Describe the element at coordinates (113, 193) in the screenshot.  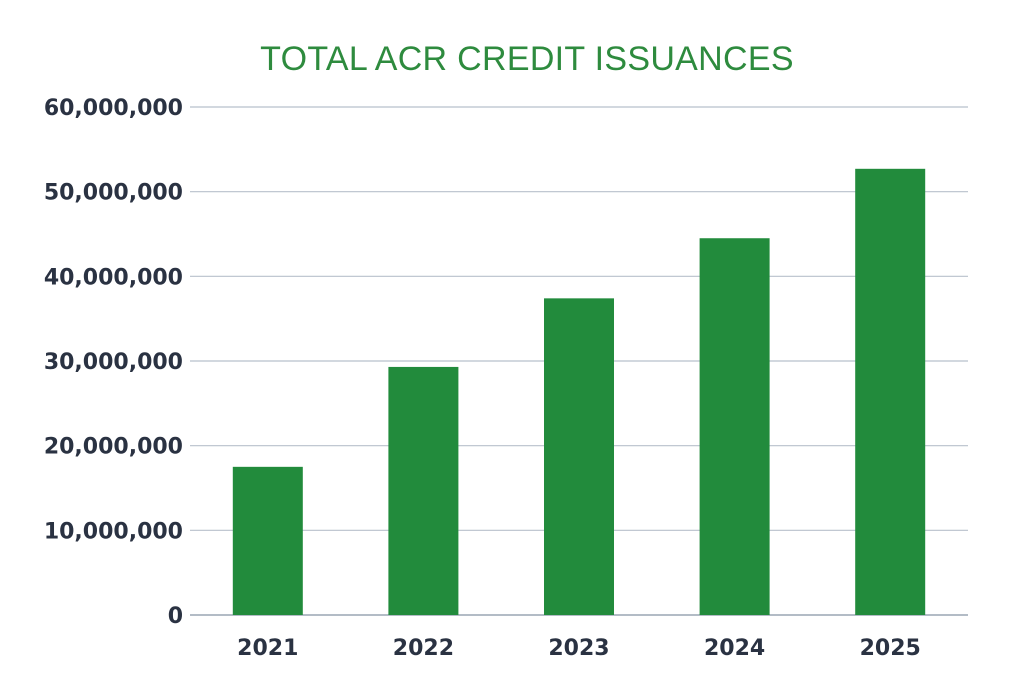
I see `y-tick-label: 50,000,000` at that location.